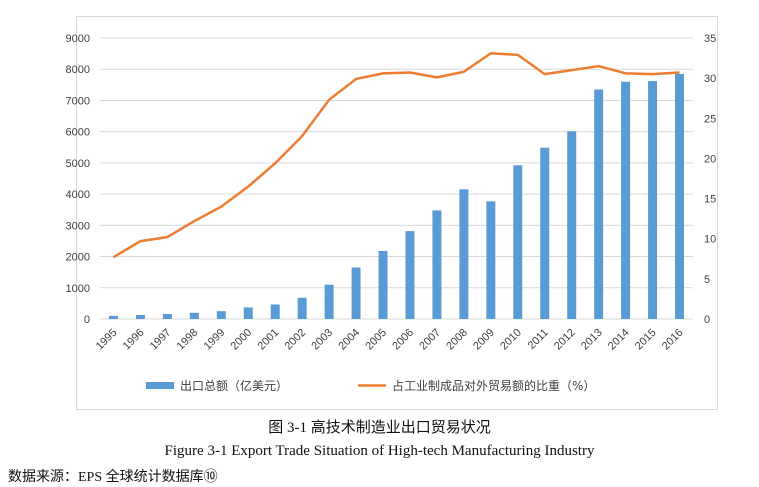  I want to click on x-tick-label: 1999, so click(215, 340).